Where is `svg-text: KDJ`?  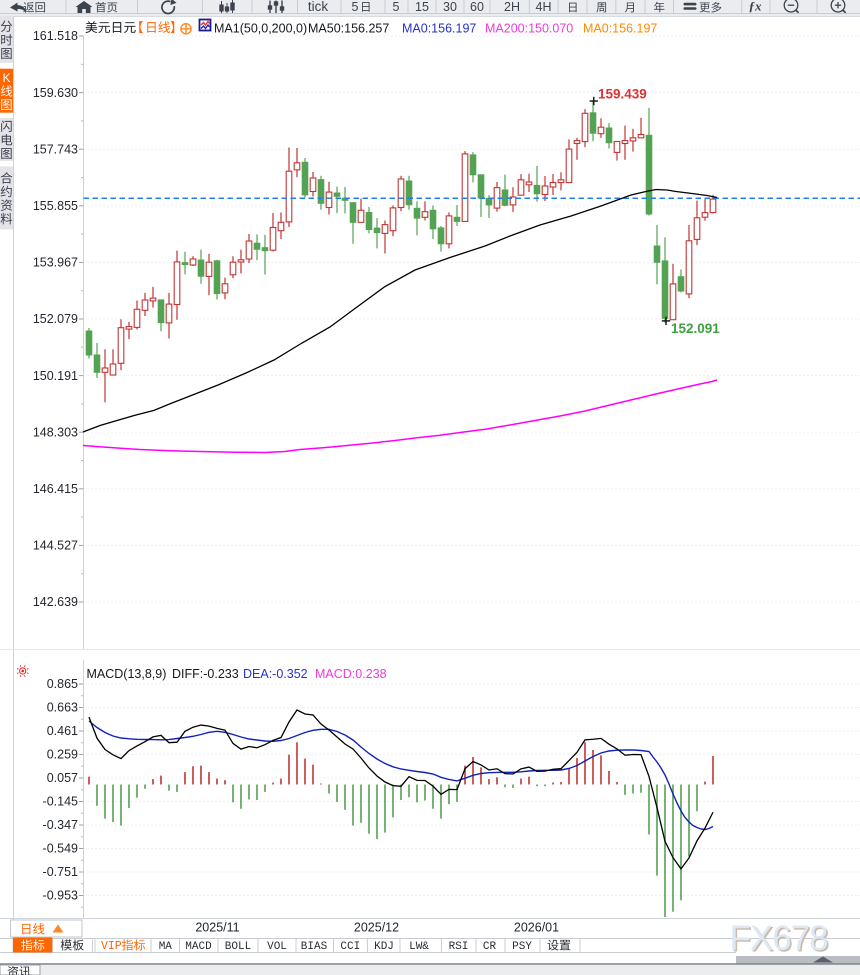
svg-text: KDJ is located at coordinates (384, 947).